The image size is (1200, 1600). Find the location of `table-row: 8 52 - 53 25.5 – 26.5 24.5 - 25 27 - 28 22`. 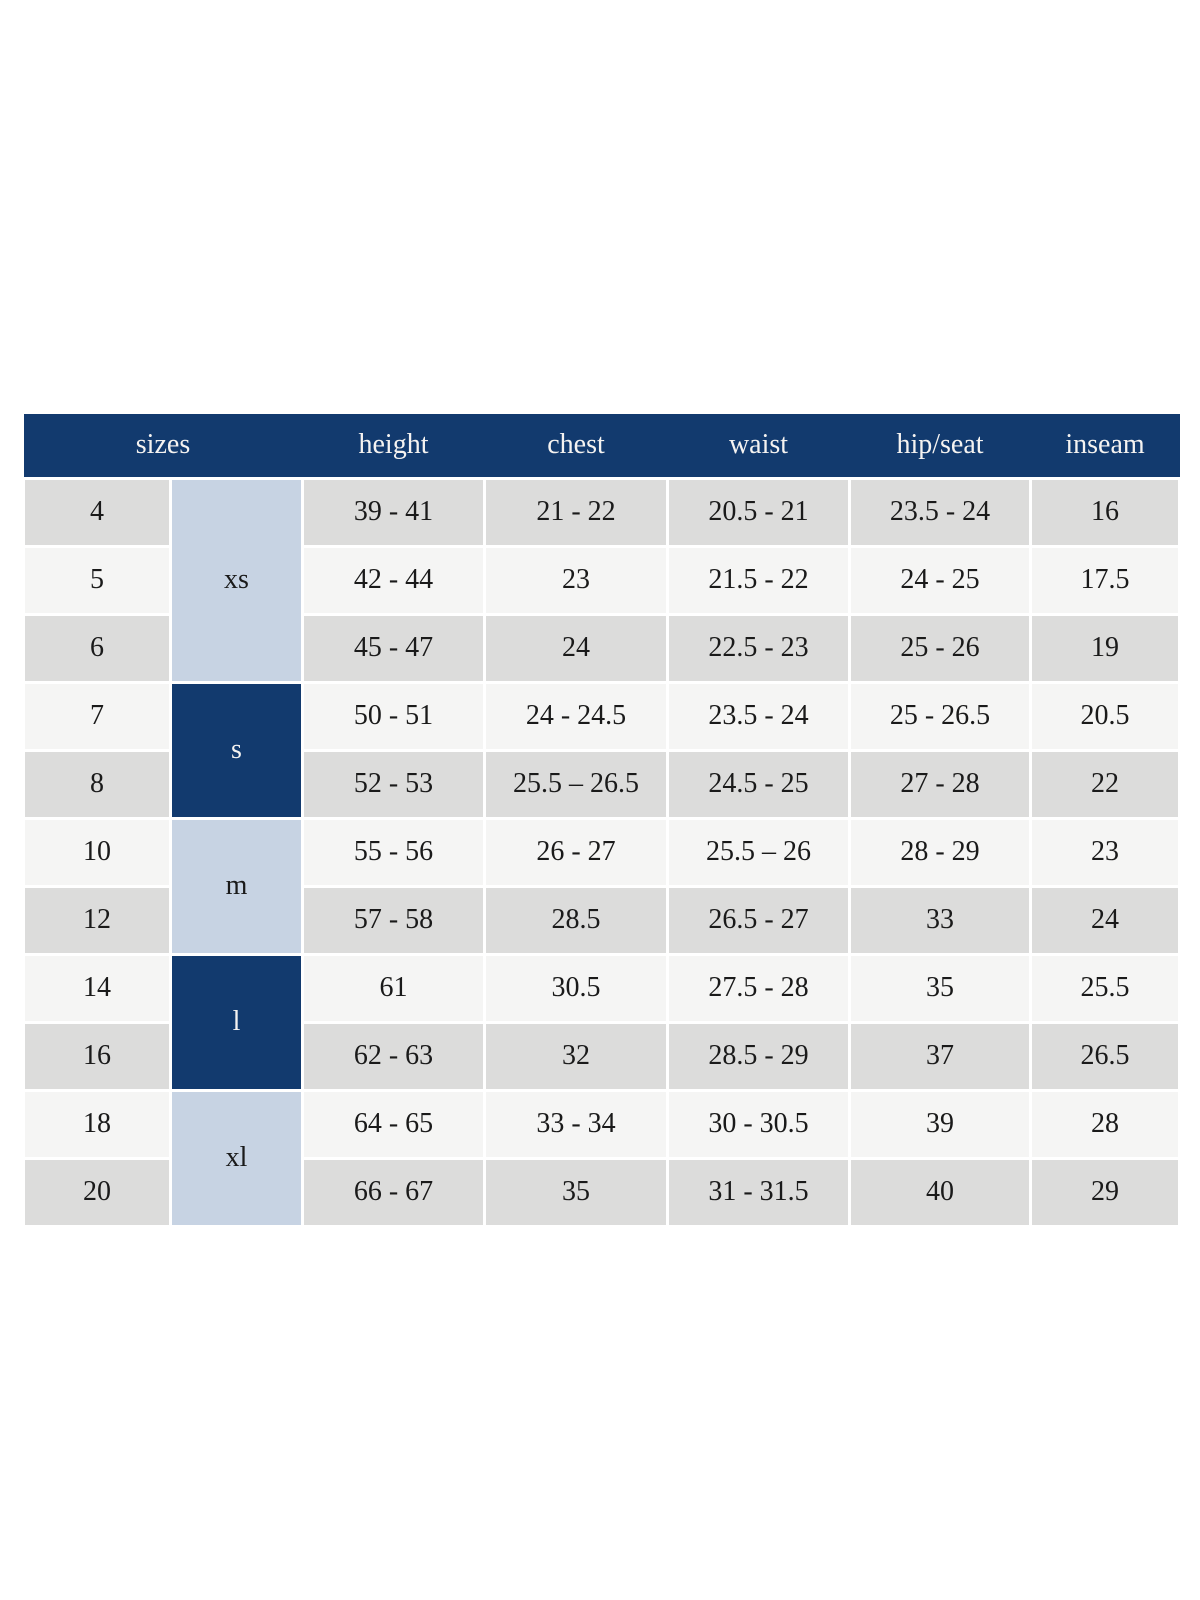

table-row: 8 52 - 53 25.5 – 26.5 24.5 - 25 27 - 28 22 is located at coordinates (601, 784).